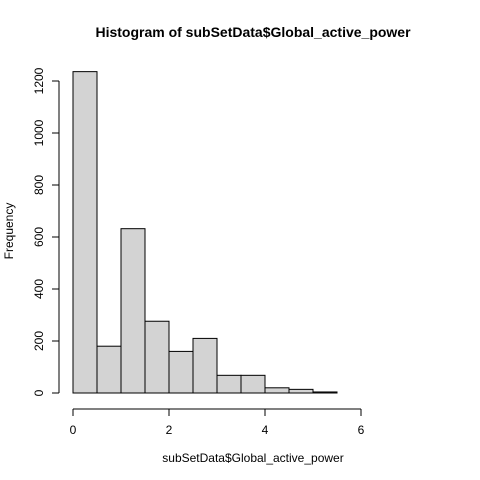 The height and width of the screenshot is (480, 480). What do you see at coordinates (39, 237) in the screenshot?
I see `y-tick-label: 600` at bounding box center [39, 237].